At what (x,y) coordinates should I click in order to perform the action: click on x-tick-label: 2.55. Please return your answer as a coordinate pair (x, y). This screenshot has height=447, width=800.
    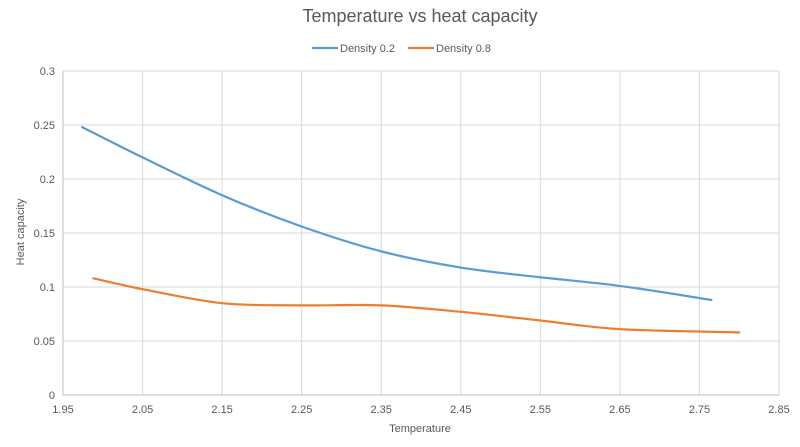
    Looking at the image, I should click on (540, 410).